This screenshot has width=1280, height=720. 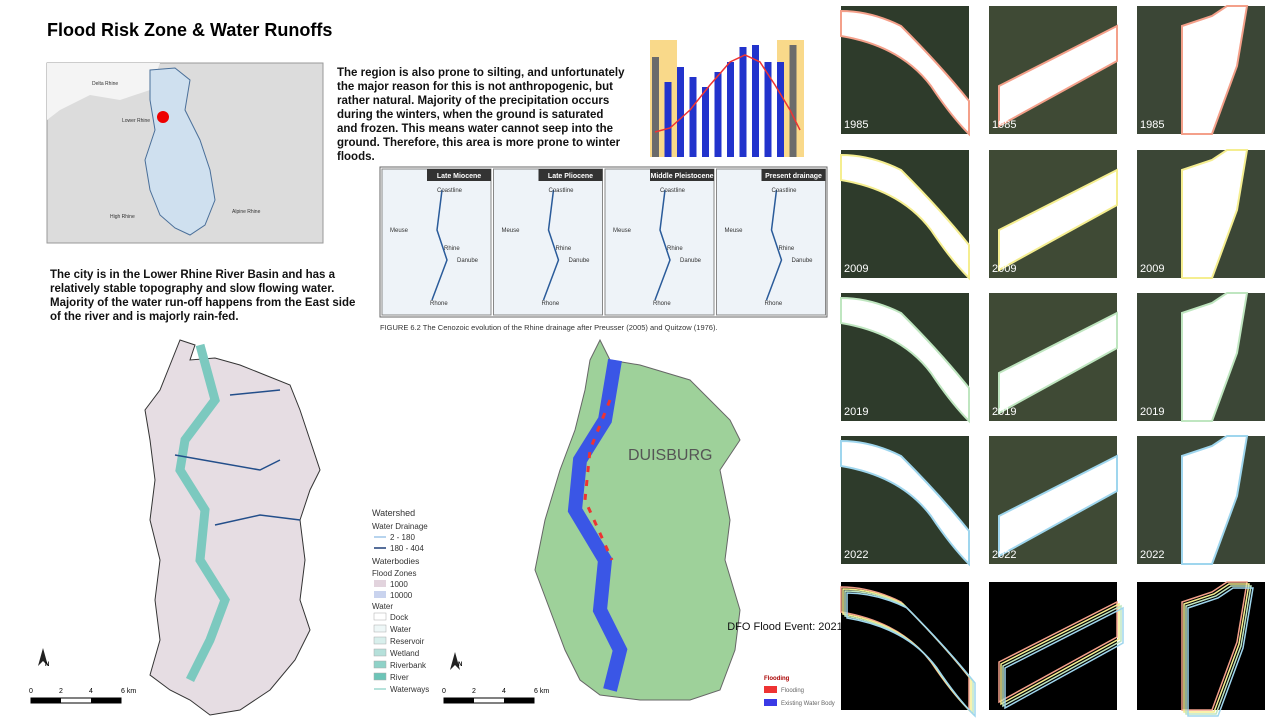 What do you see at coordinates (393, 513) in the screenshot?
I see `legend-text: Watershed` at bounding box center [393, 513].